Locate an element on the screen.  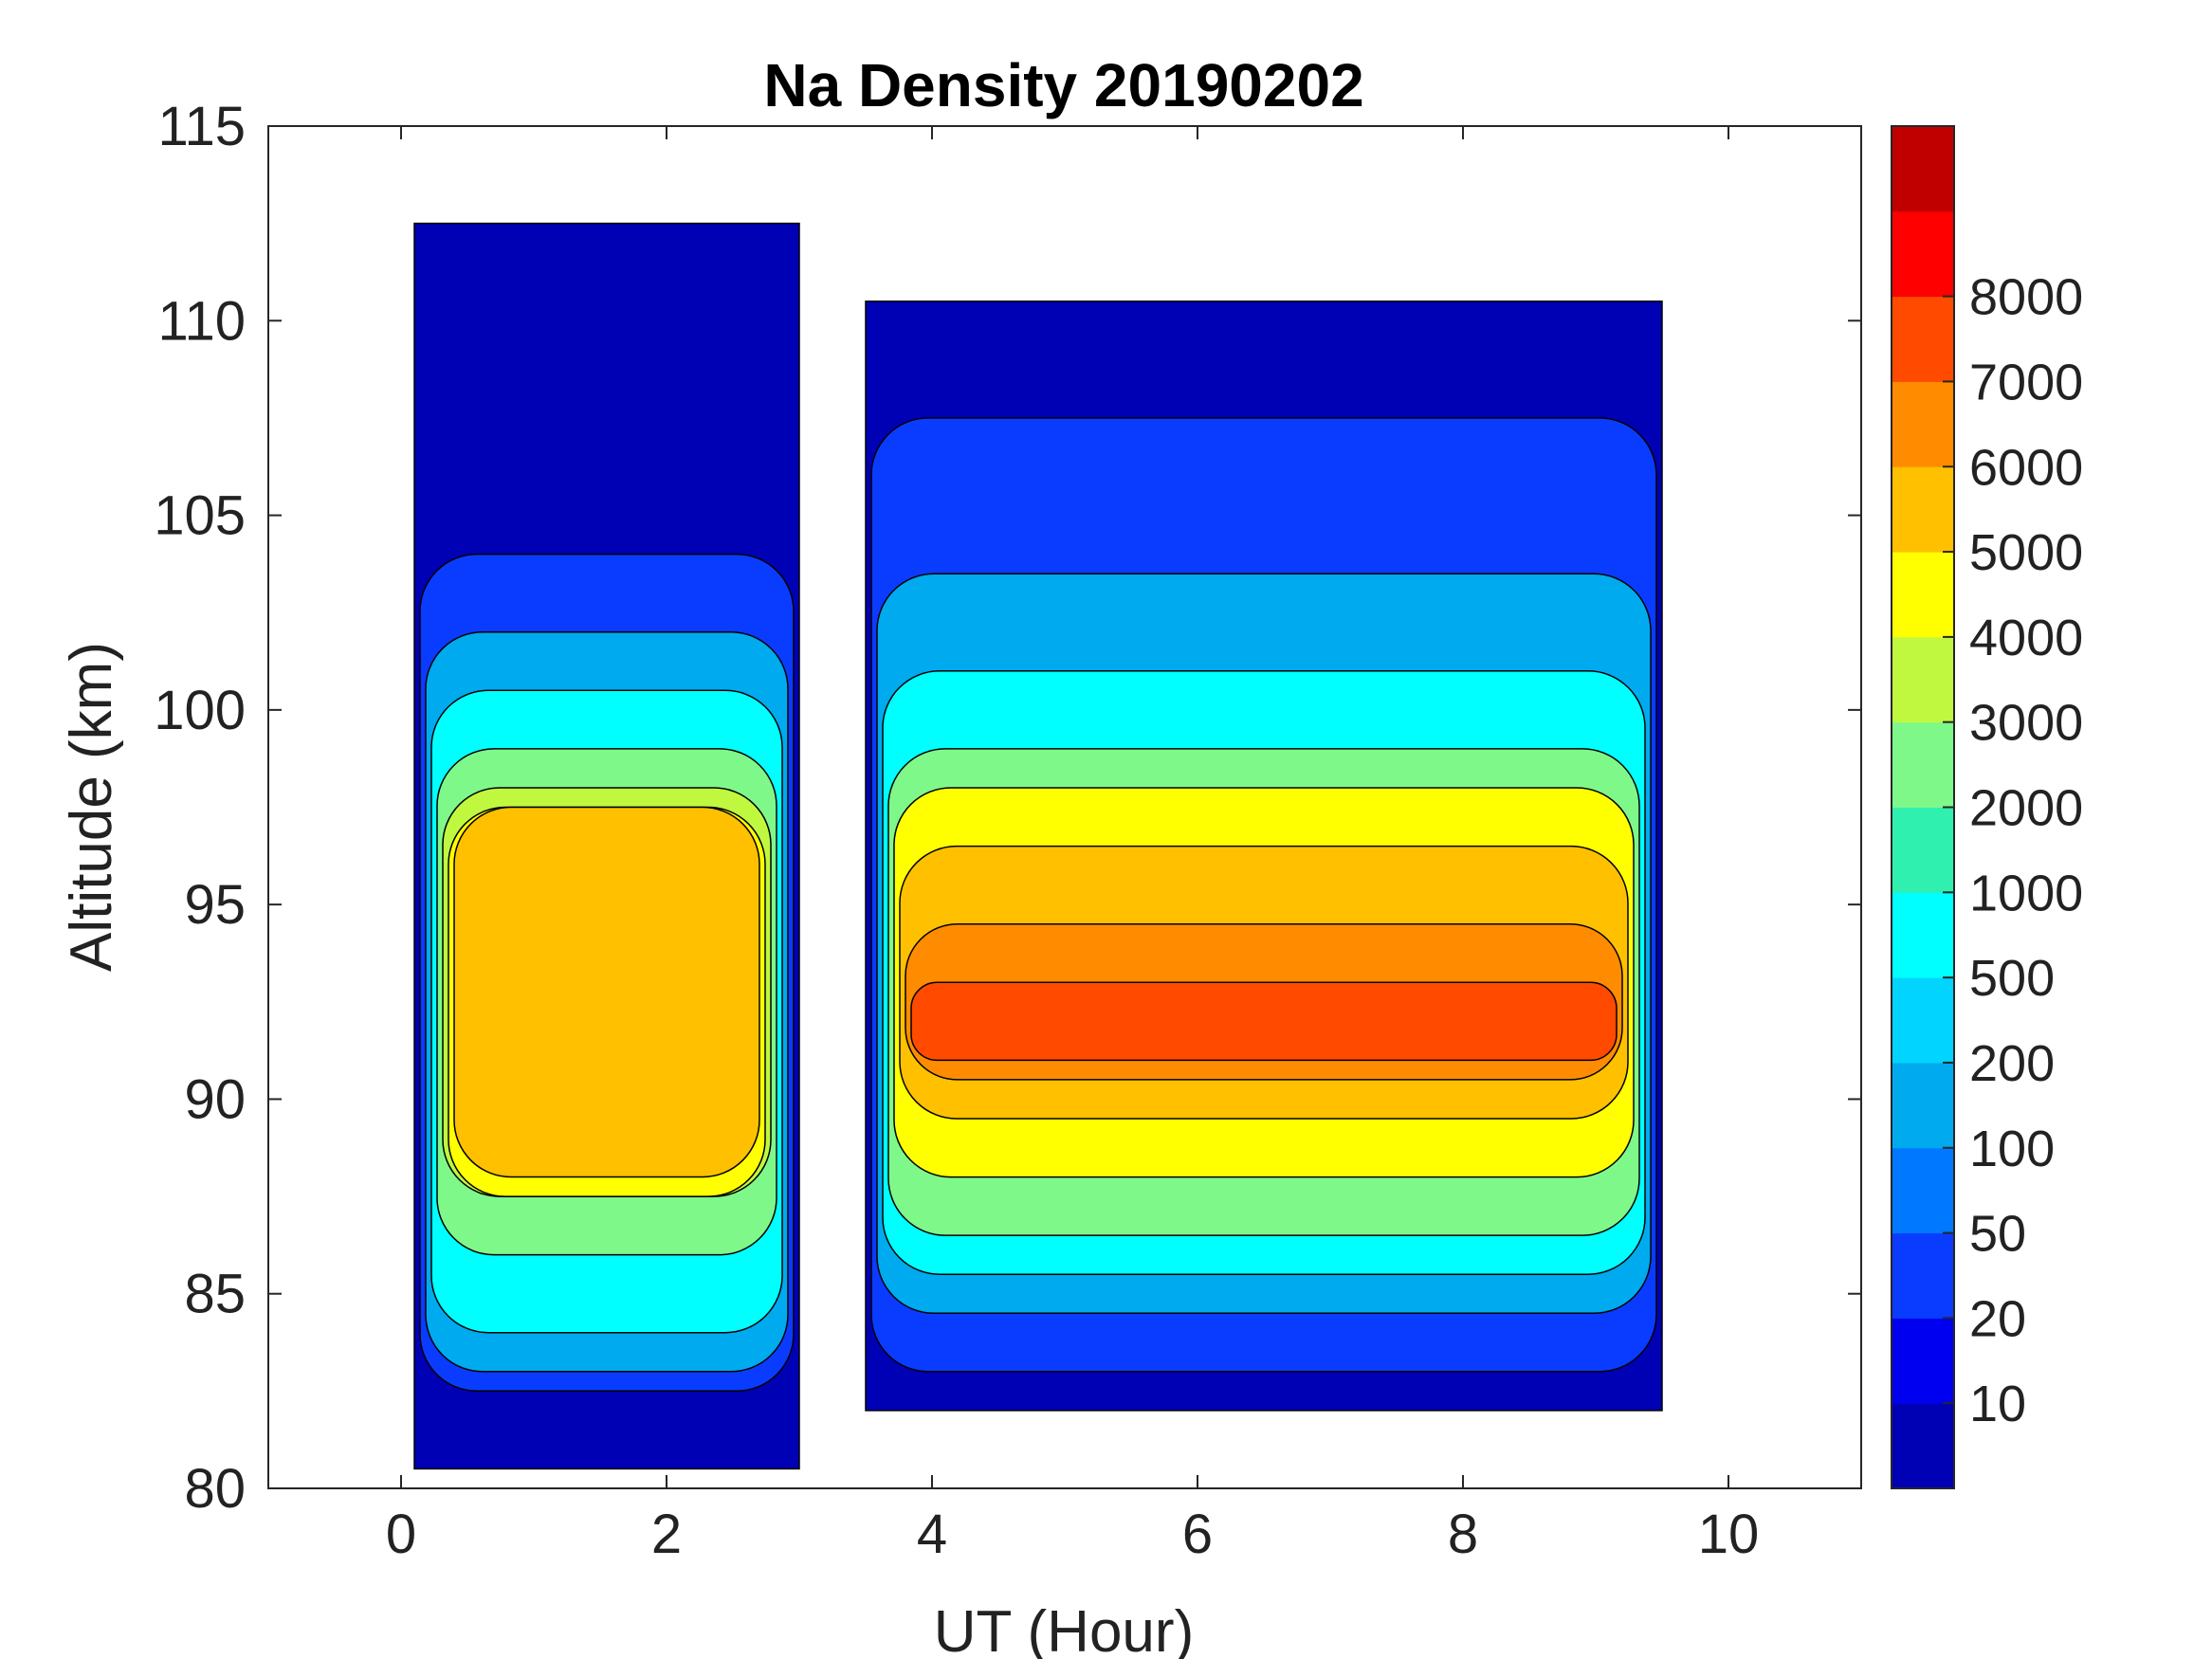
colorbar-tick-label: 8000 is located at coordinates (2026, 297).